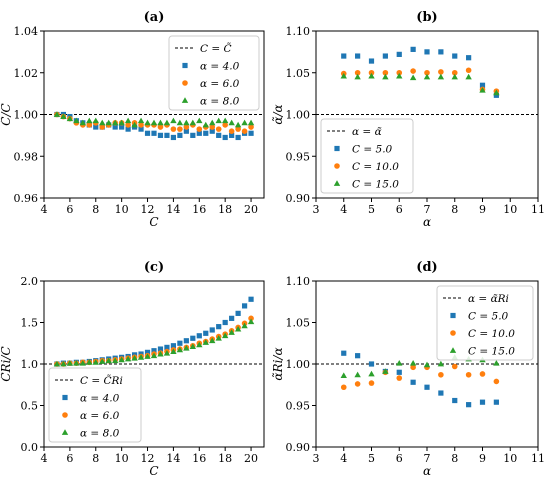  I want to click on legend-label: α = α̃Ri, so click(488, 299).